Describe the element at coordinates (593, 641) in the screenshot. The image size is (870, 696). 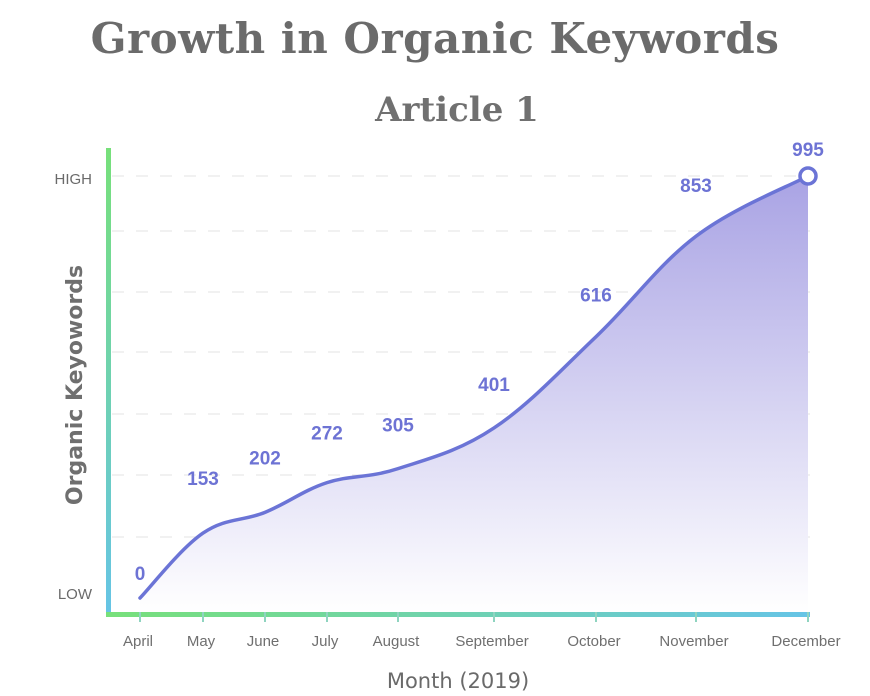
I see `x-tick-label: October` at that location.